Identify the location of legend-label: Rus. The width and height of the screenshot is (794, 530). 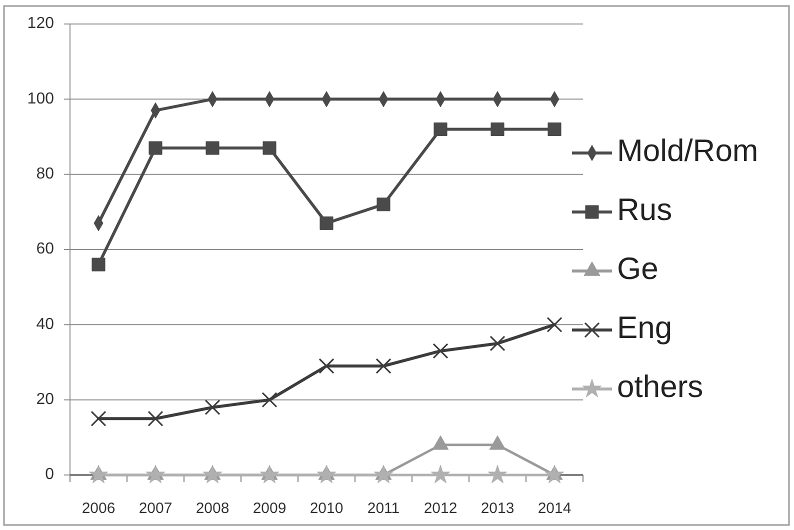
(644, 210).